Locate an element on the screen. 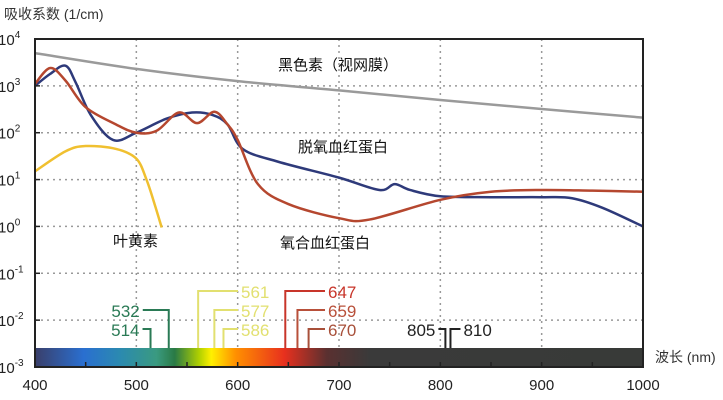  spectrum-bar is located at coordinates (339, 357).